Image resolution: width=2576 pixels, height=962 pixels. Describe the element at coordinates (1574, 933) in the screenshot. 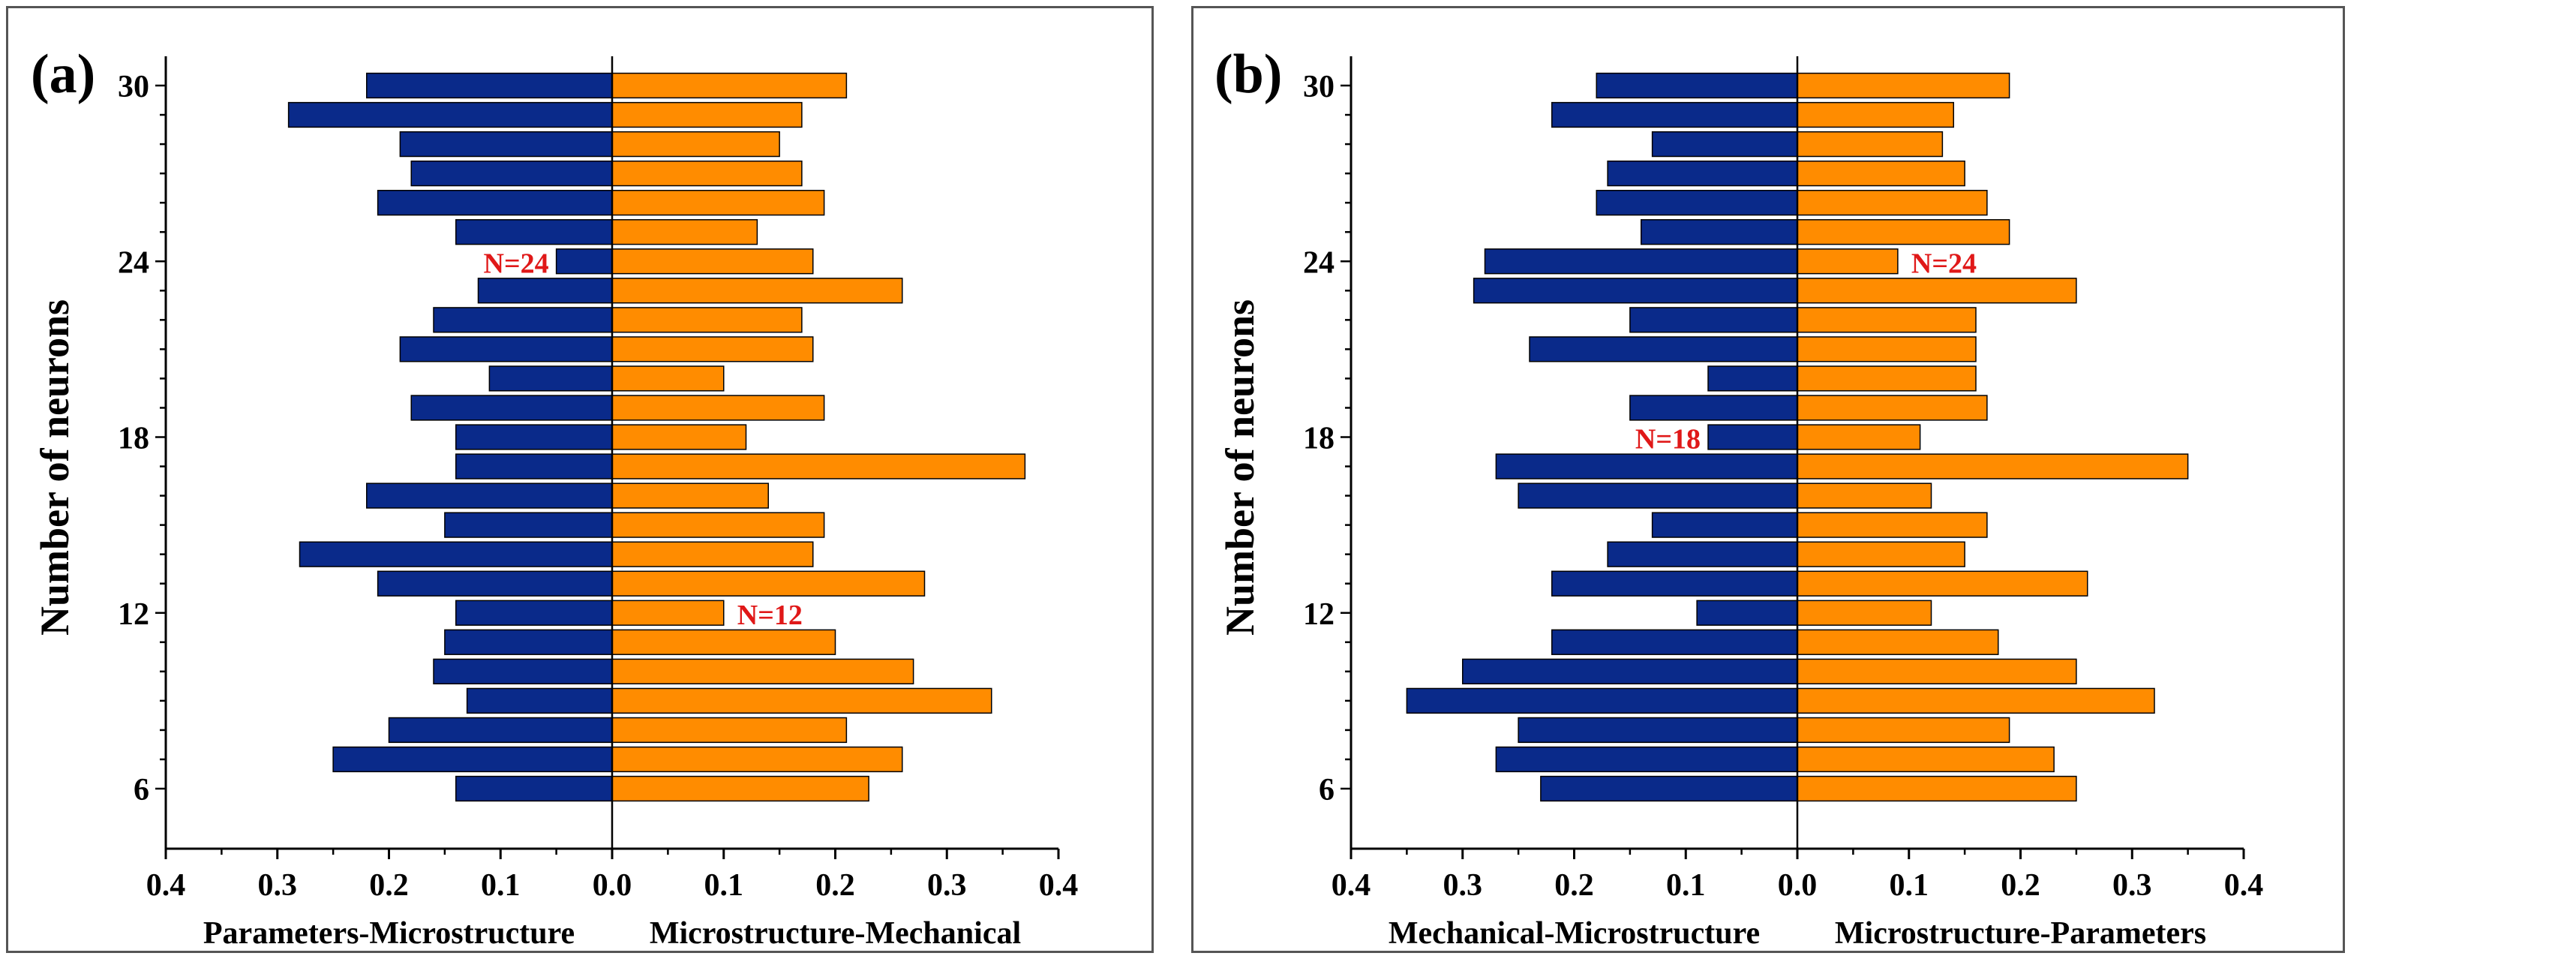

I see `left-series-label: Mechanical-Microstructure` at that location.